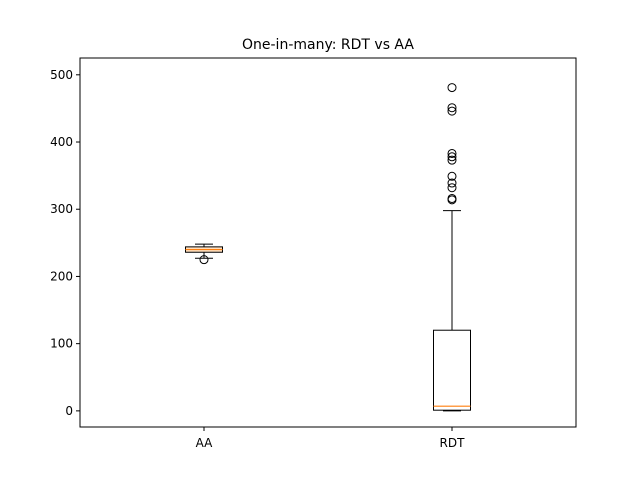  What do you see at coordinates (452, 247) in the screenshot?
I see `box-rdt` at bounding box center [452, 247].